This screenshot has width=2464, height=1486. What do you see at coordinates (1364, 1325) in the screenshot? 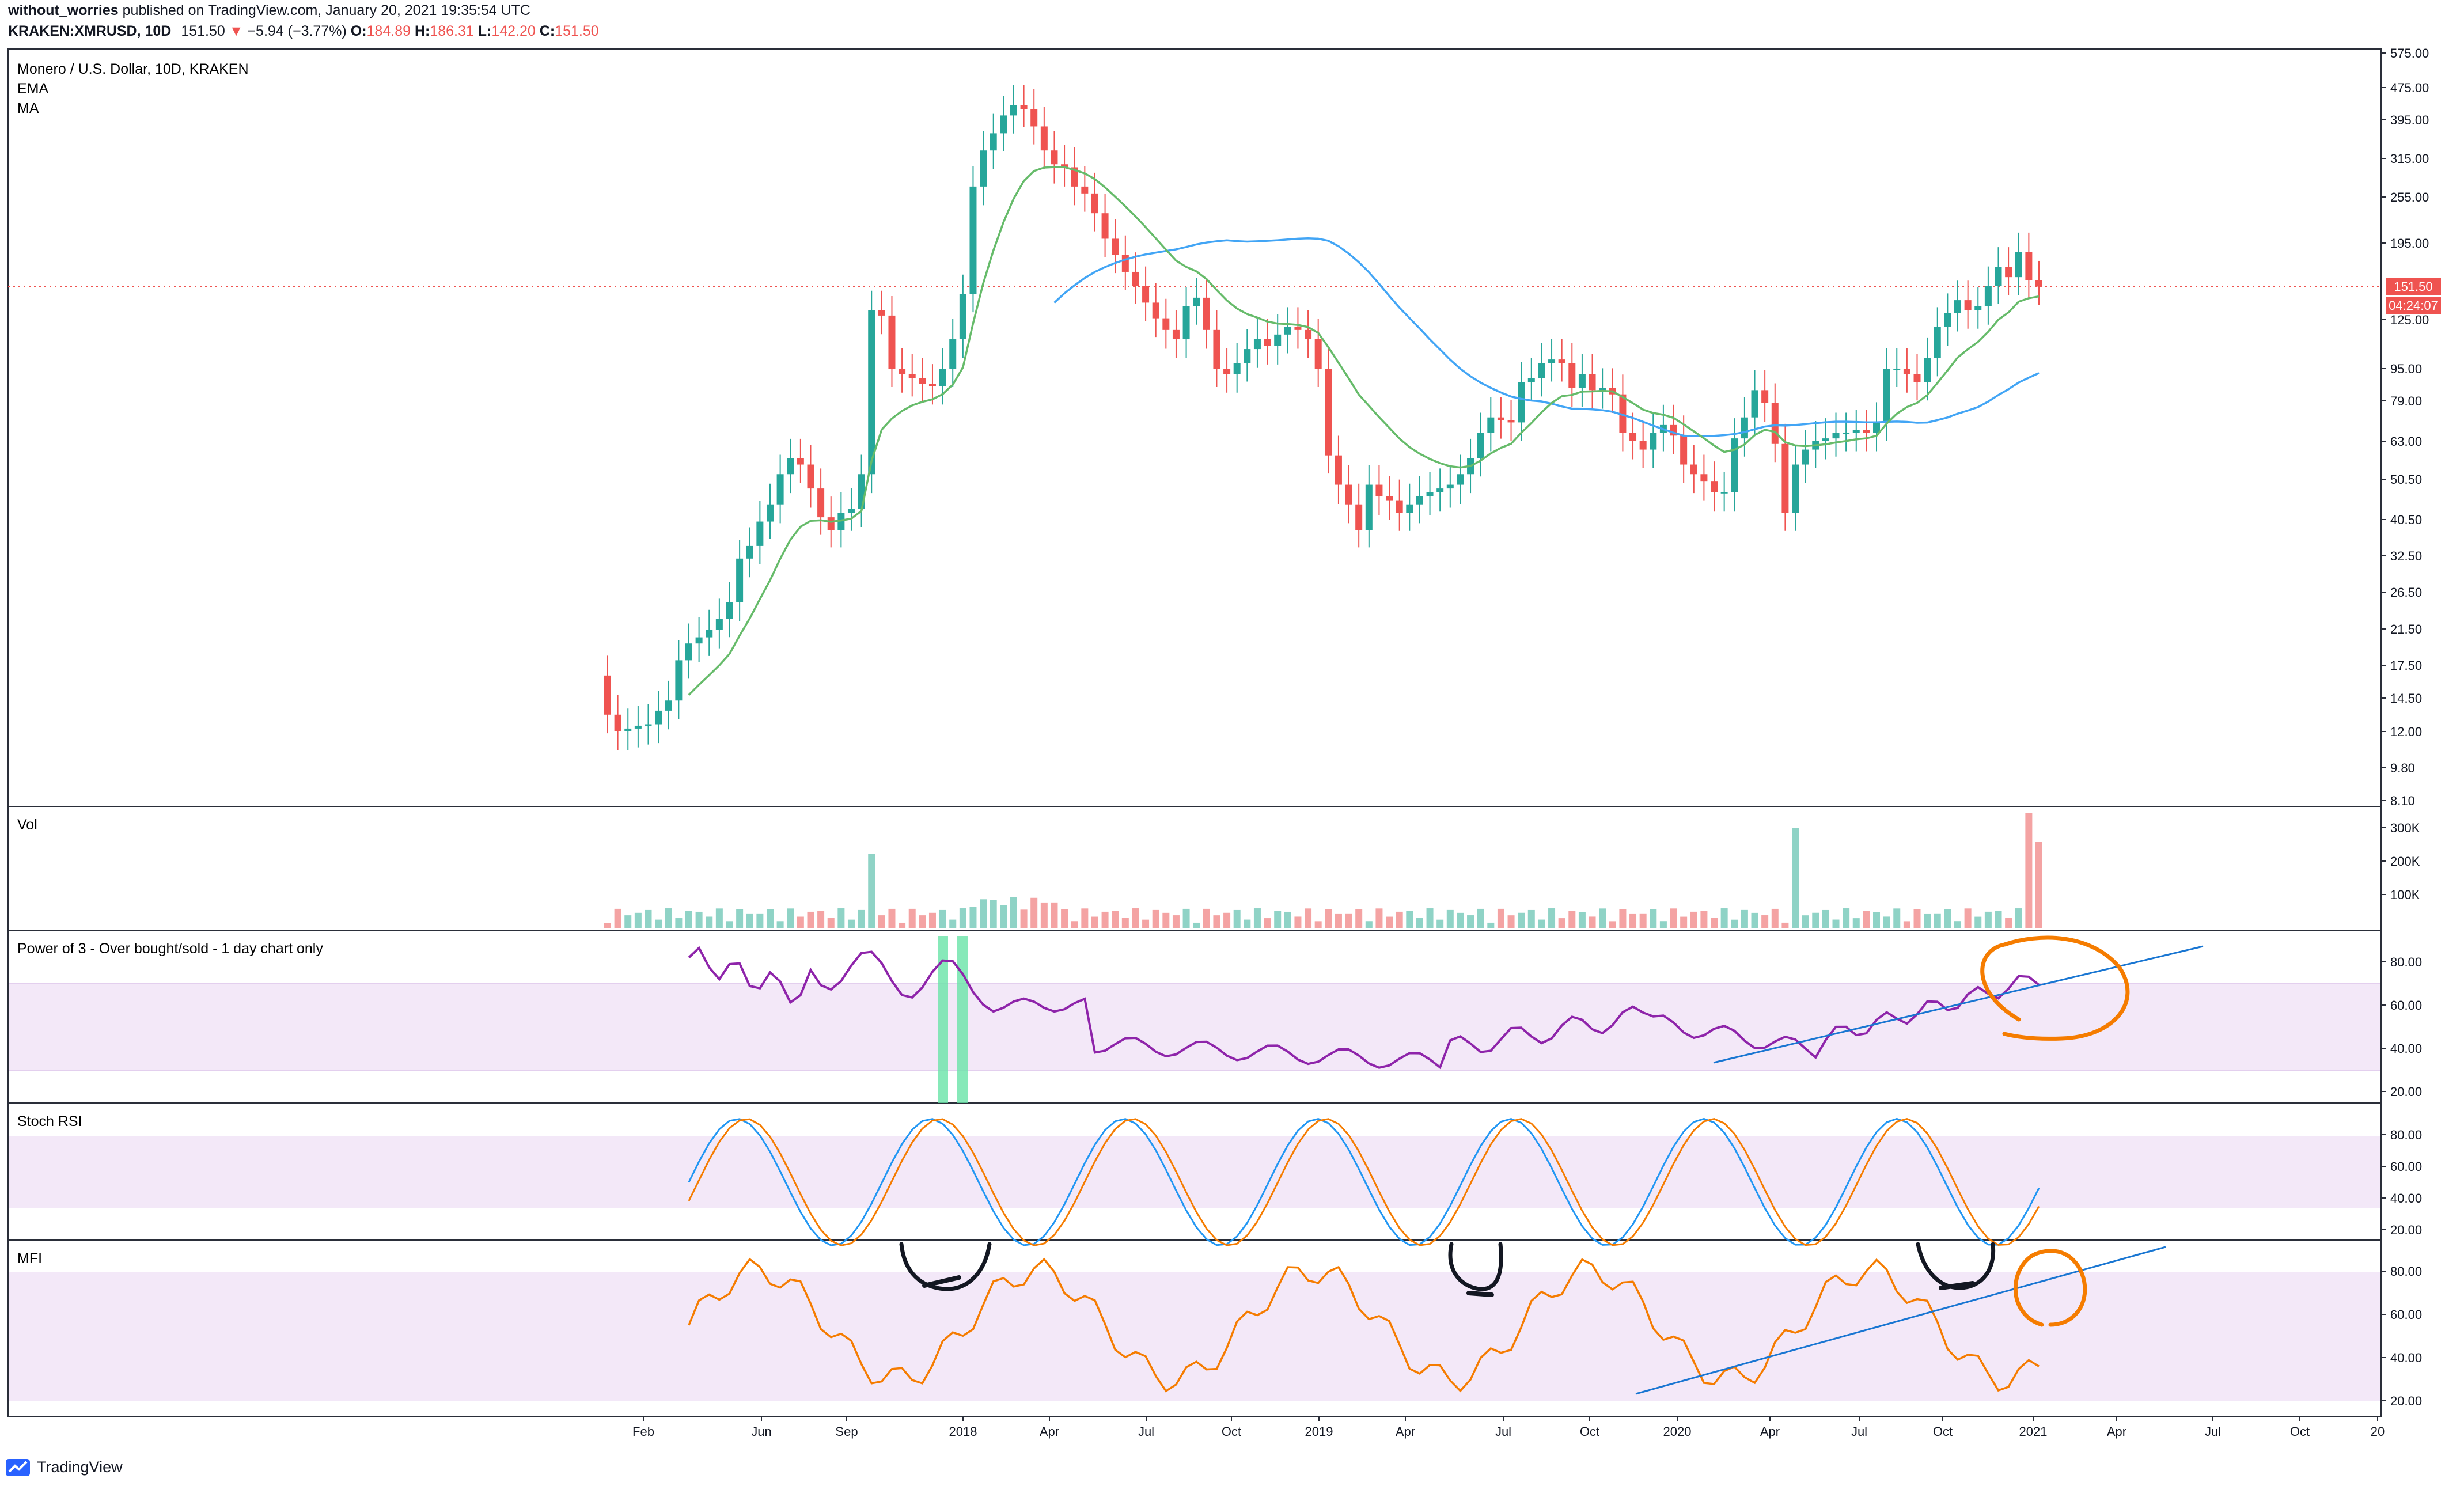
I see `mfi-line` at bounding box center [1364, 1325].